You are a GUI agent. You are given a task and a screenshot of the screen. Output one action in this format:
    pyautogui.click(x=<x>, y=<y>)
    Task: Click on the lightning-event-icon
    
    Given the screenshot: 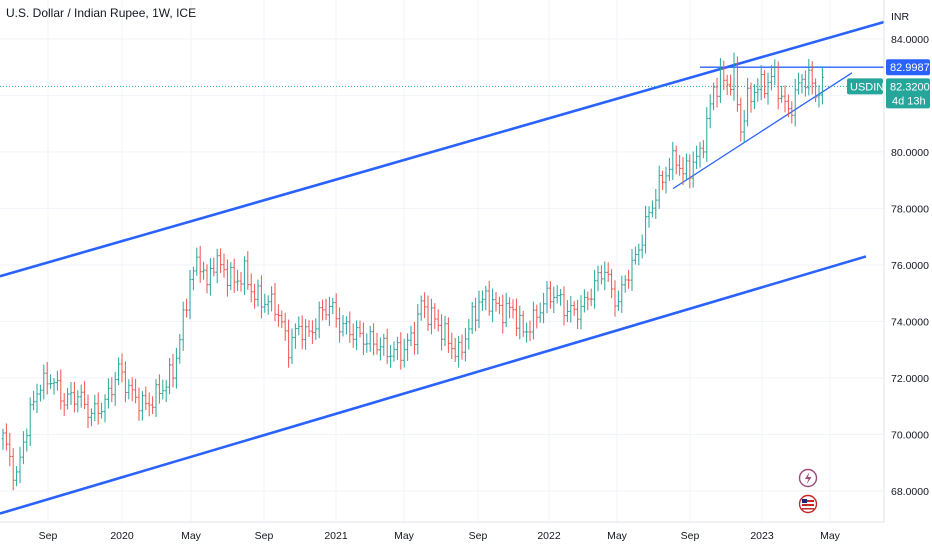 What is the action you would take?
    pyautogui.click(x=808, y=478)
    